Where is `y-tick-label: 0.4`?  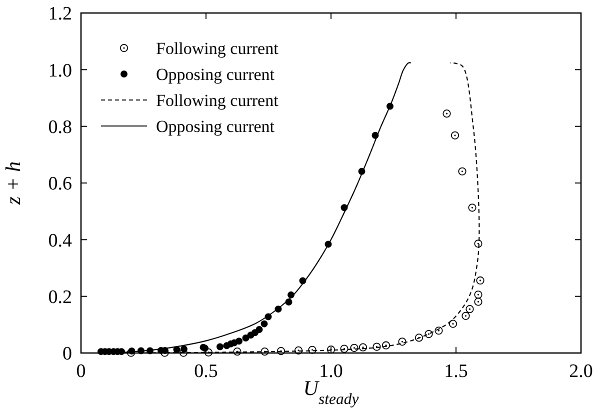 y-tick-label: 0.4 is located at coordinates (60, 241).